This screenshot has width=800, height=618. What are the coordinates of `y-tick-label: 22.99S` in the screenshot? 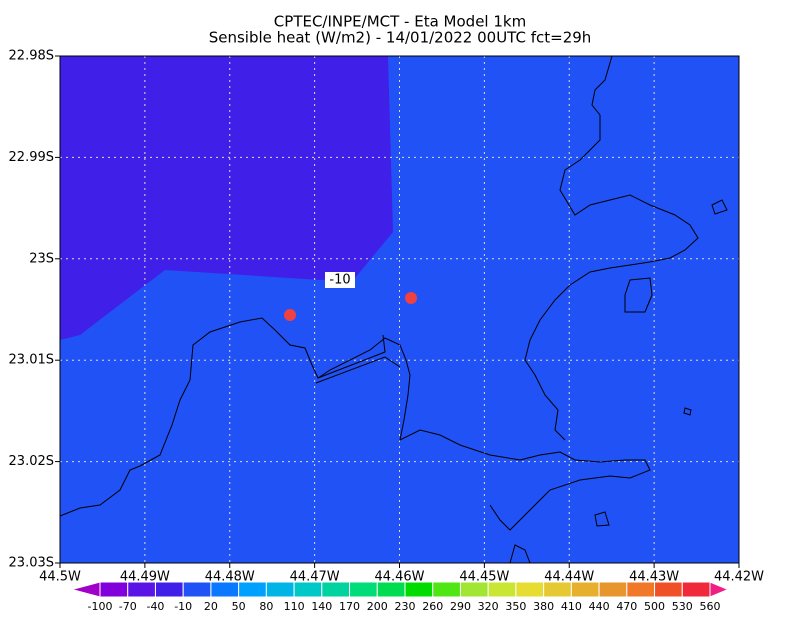 It's located at (31, 157).